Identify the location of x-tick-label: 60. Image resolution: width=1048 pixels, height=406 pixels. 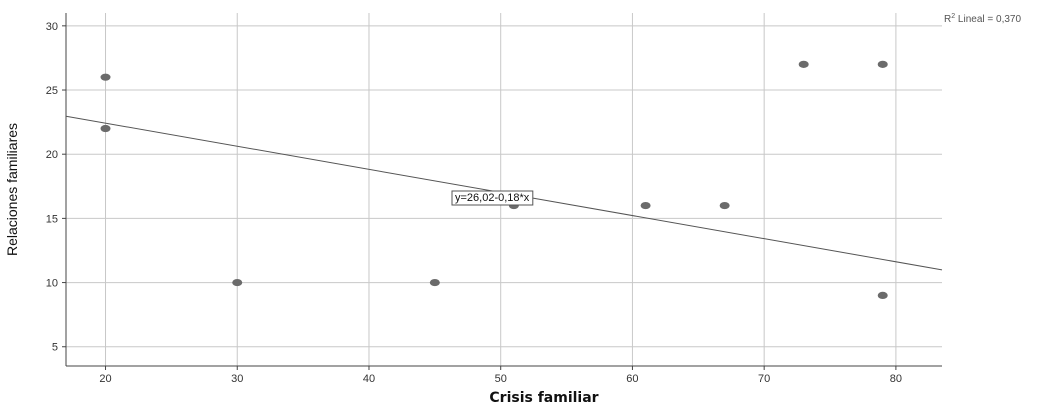
(632, 379).